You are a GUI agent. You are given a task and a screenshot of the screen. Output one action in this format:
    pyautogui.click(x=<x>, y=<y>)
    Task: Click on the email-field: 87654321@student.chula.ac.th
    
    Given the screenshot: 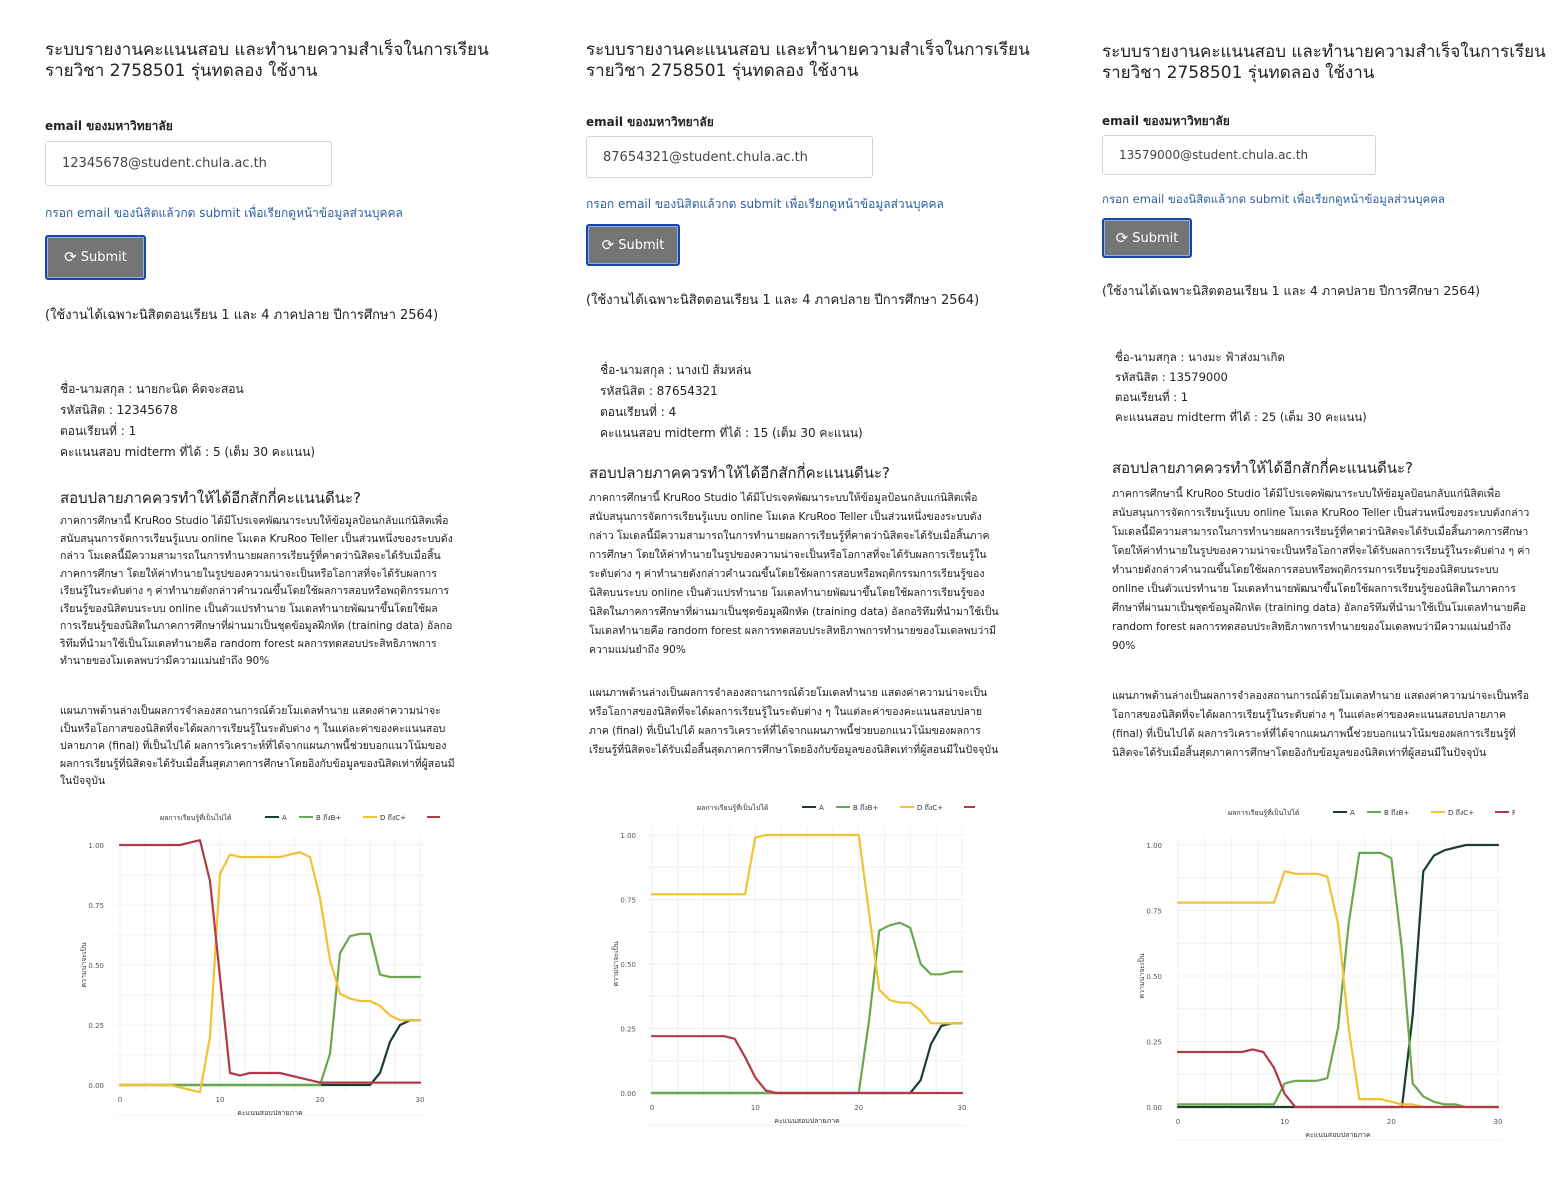 What is the action you would take?
    pyautogui.click(x=729, y=157)
    